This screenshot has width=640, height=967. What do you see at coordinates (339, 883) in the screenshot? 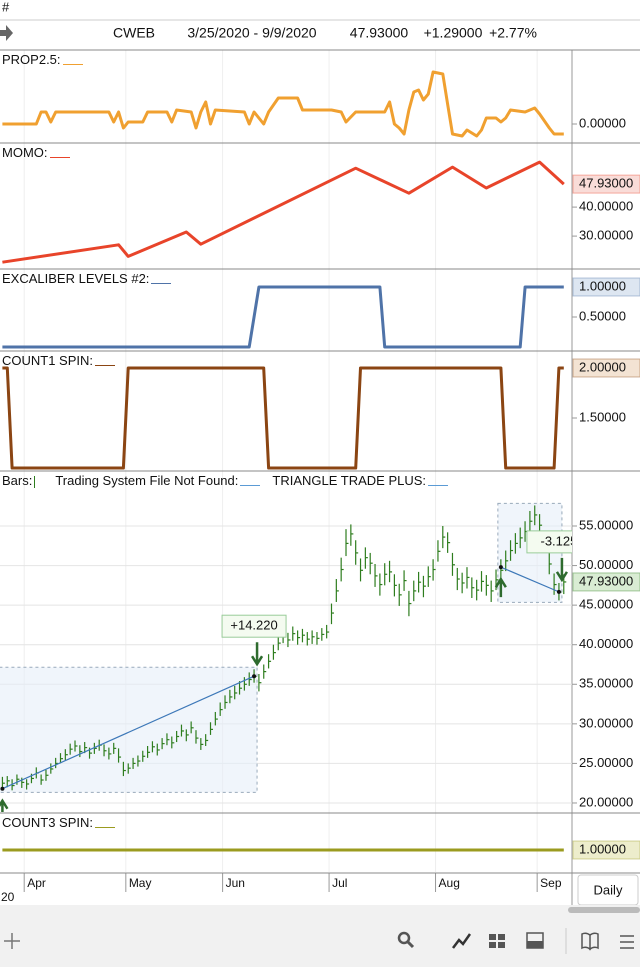
I see `x-tick-label: Jul` at bounding box center [339, 883].